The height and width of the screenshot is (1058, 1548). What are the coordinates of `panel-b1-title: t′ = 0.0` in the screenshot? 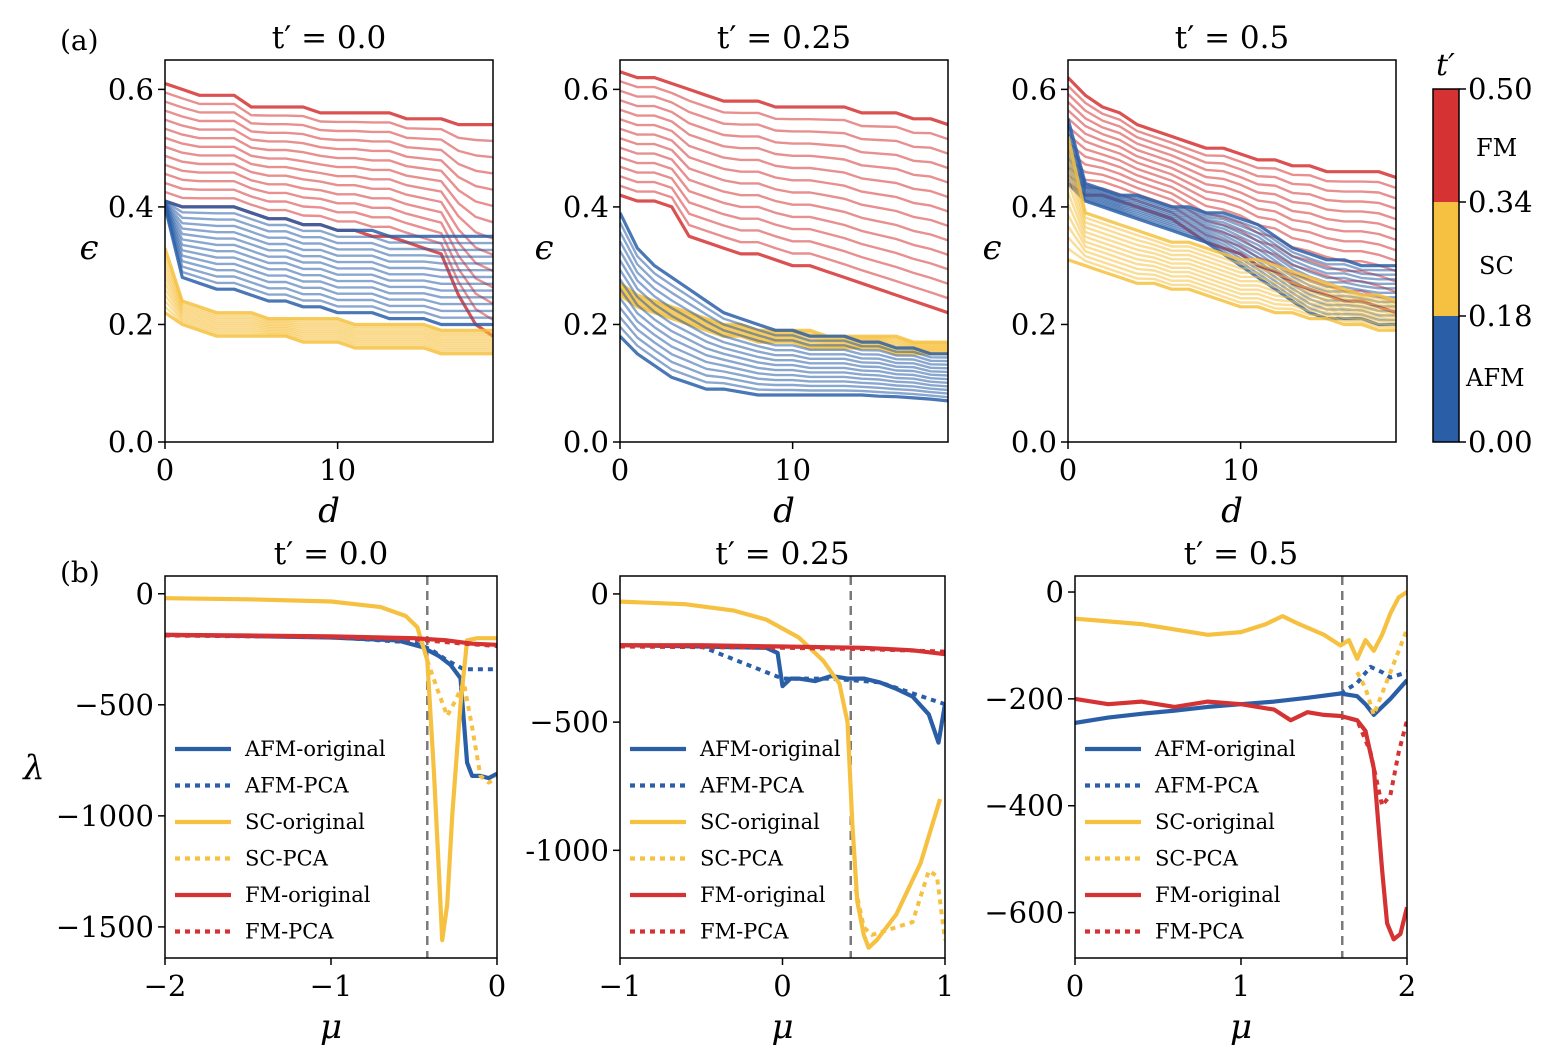 It's located at (331, 554).